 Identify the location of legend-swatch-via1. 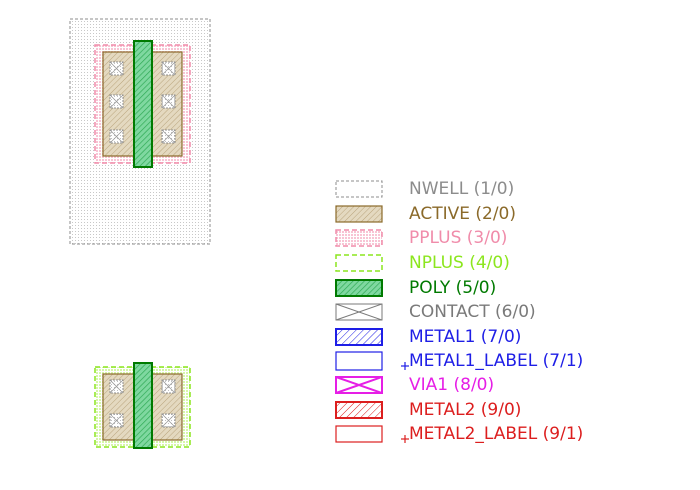
(359, 385).